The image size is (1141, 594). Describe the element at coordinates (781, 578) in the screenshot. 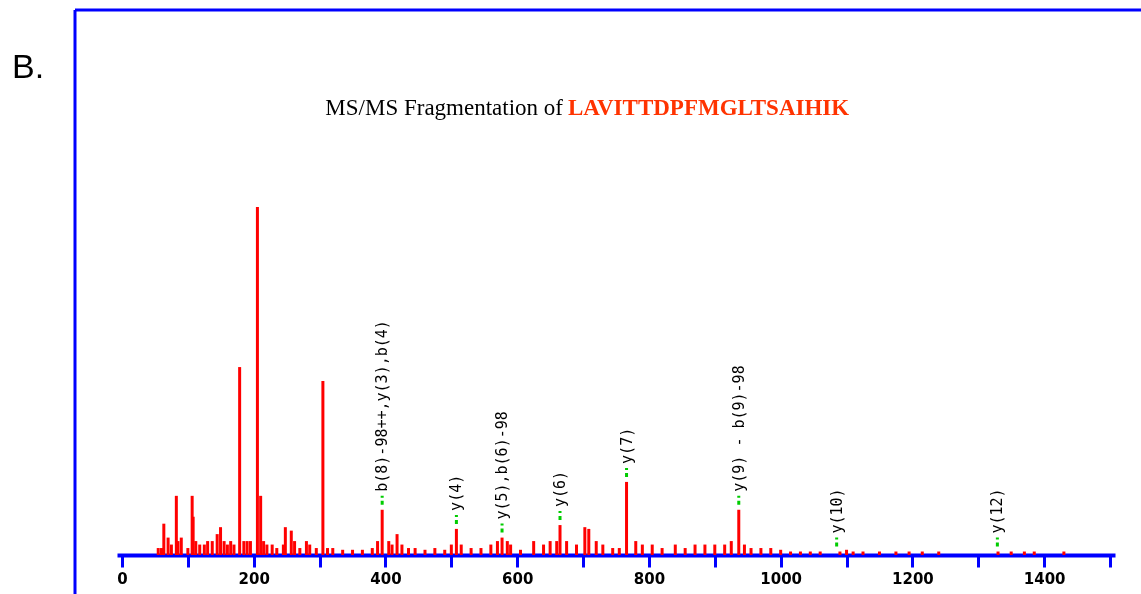

I see `x-tick-label: 1000` at that location.